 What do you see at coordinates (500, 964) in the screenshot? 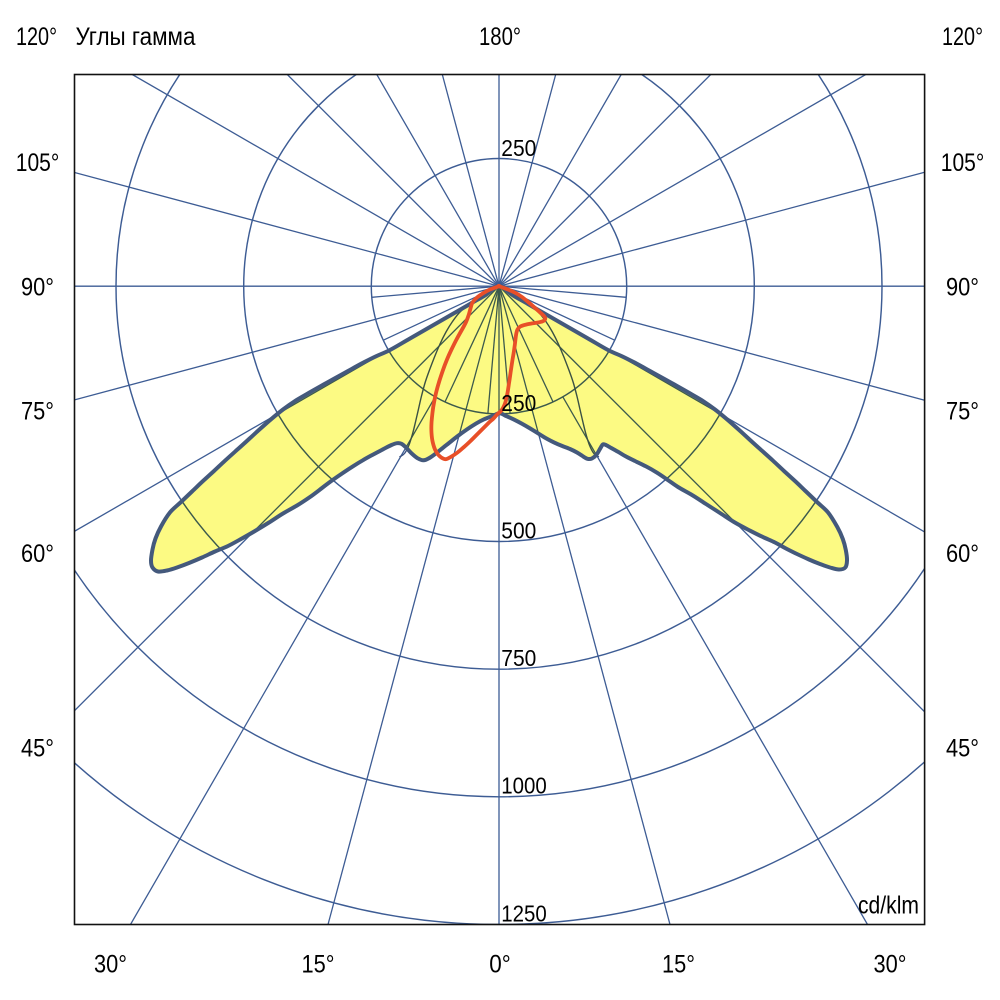
I see `svg-text: 0°` at bounding box center [500, 964].